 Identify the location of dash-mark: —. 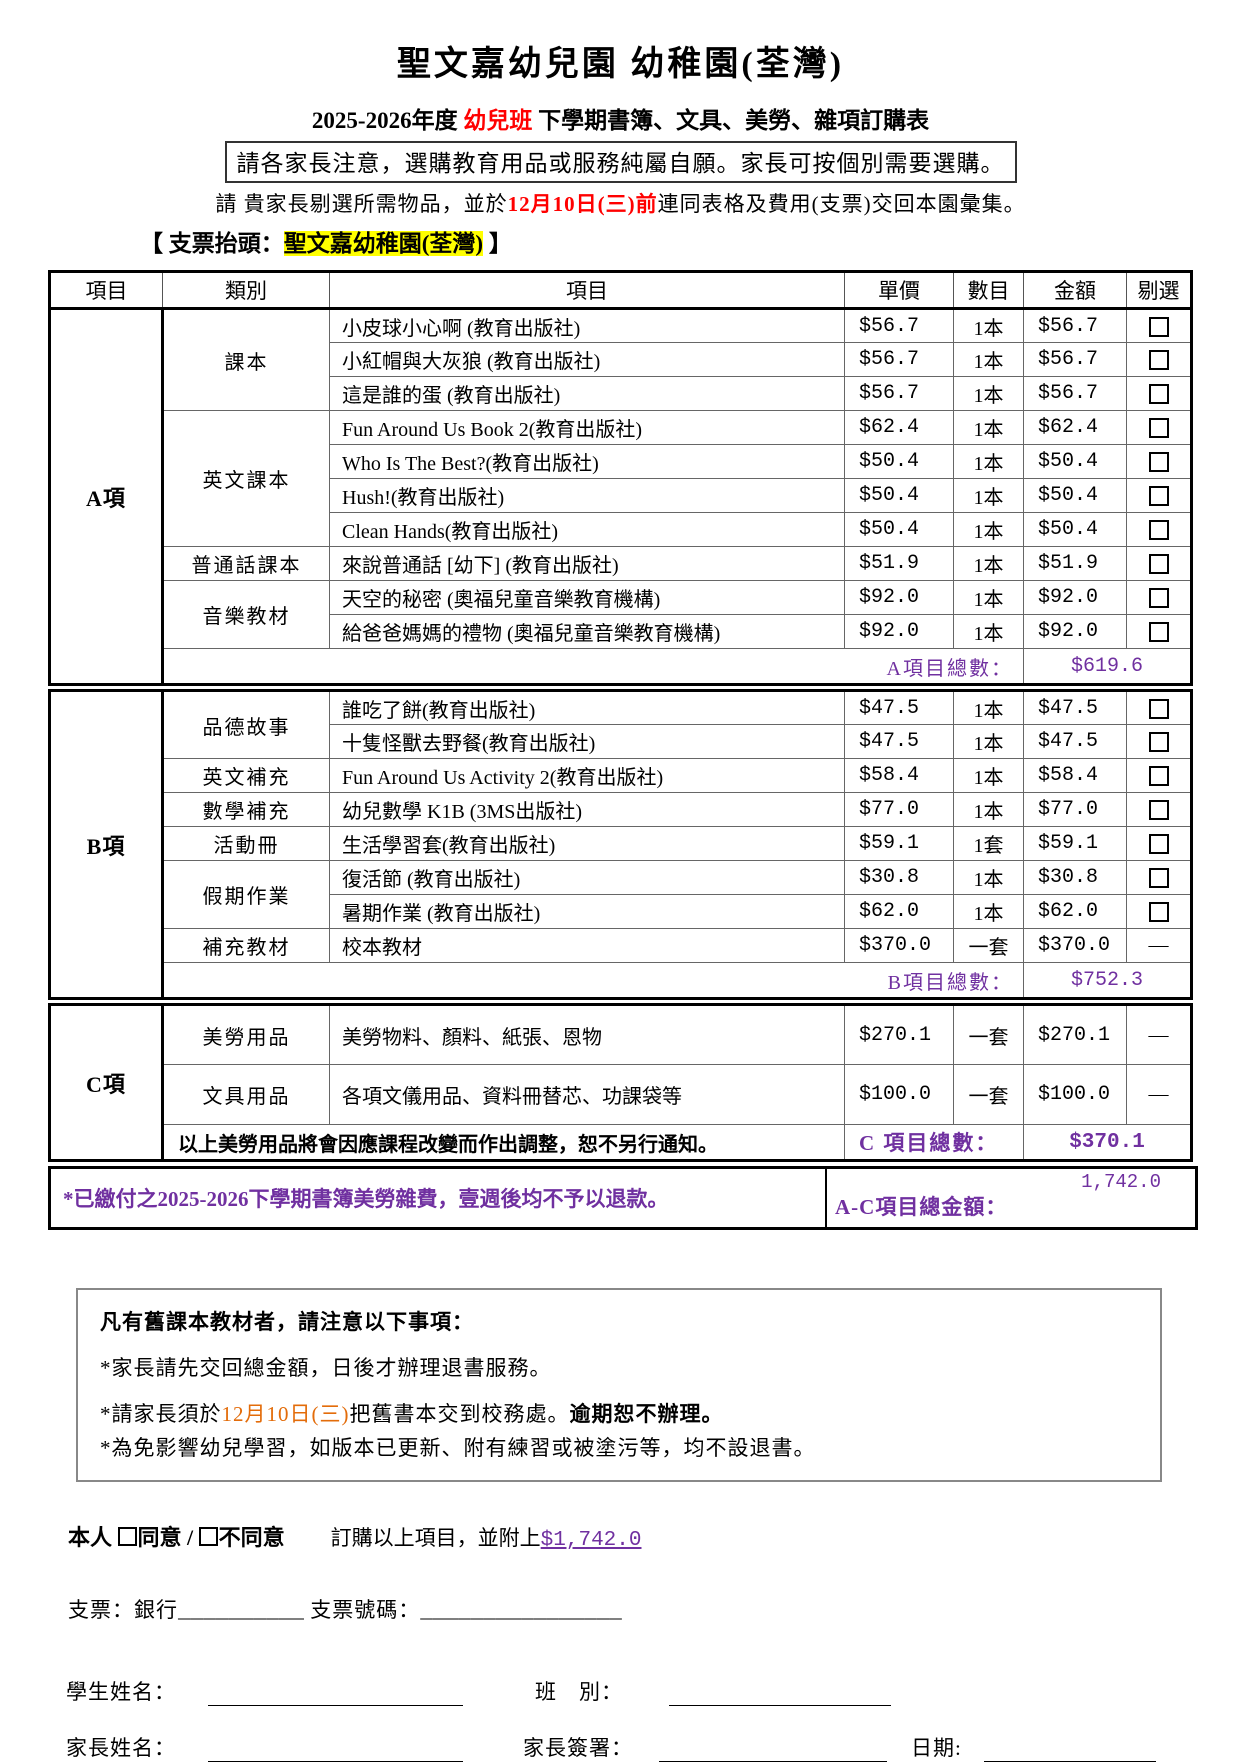
(1159, 1034).